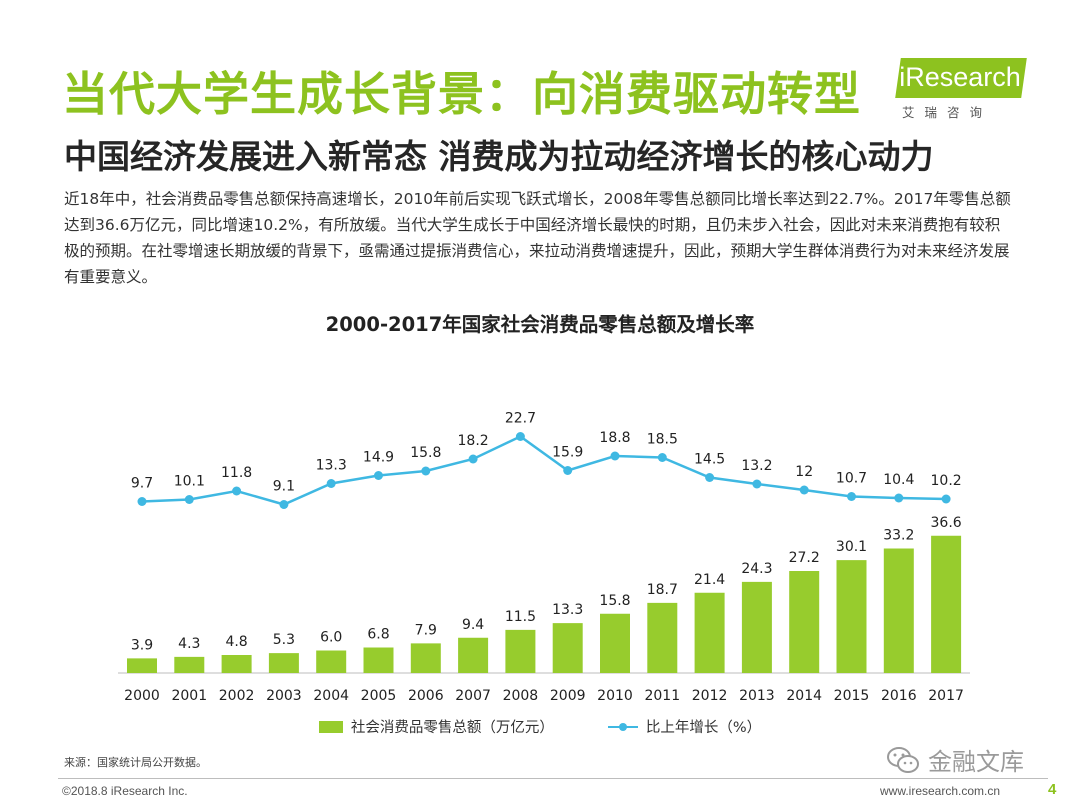  Describe the element at coordinates (189, 644) in the screenshot. I see `bar-value-label: 4.3` at that location.